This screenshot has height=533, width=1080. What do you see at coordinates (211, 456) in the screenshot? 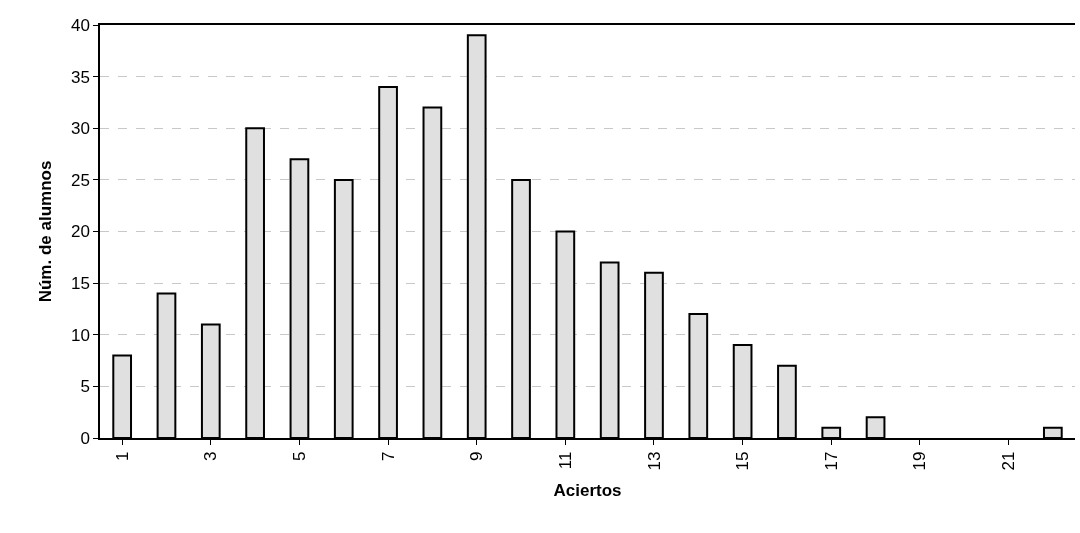
I see `x-tick-label: 3` at bounding box center [211, 456].